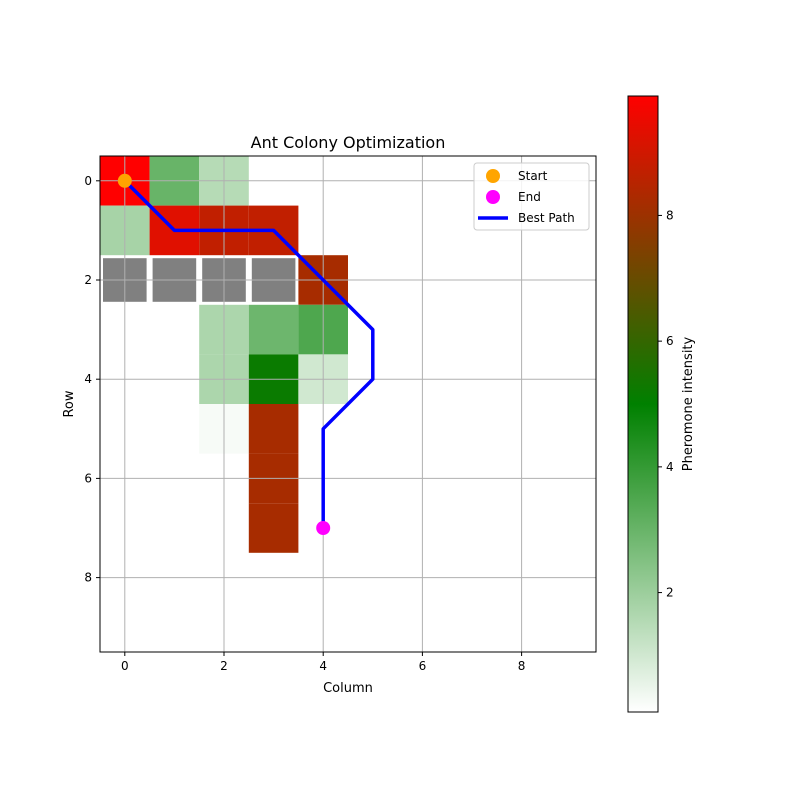 The height and width of the screenshot is (800, 800). What do you see at coordinates (323, 666) in the screenshot?
I see `x-tick-label: 4` at bounding box center [323, 666].